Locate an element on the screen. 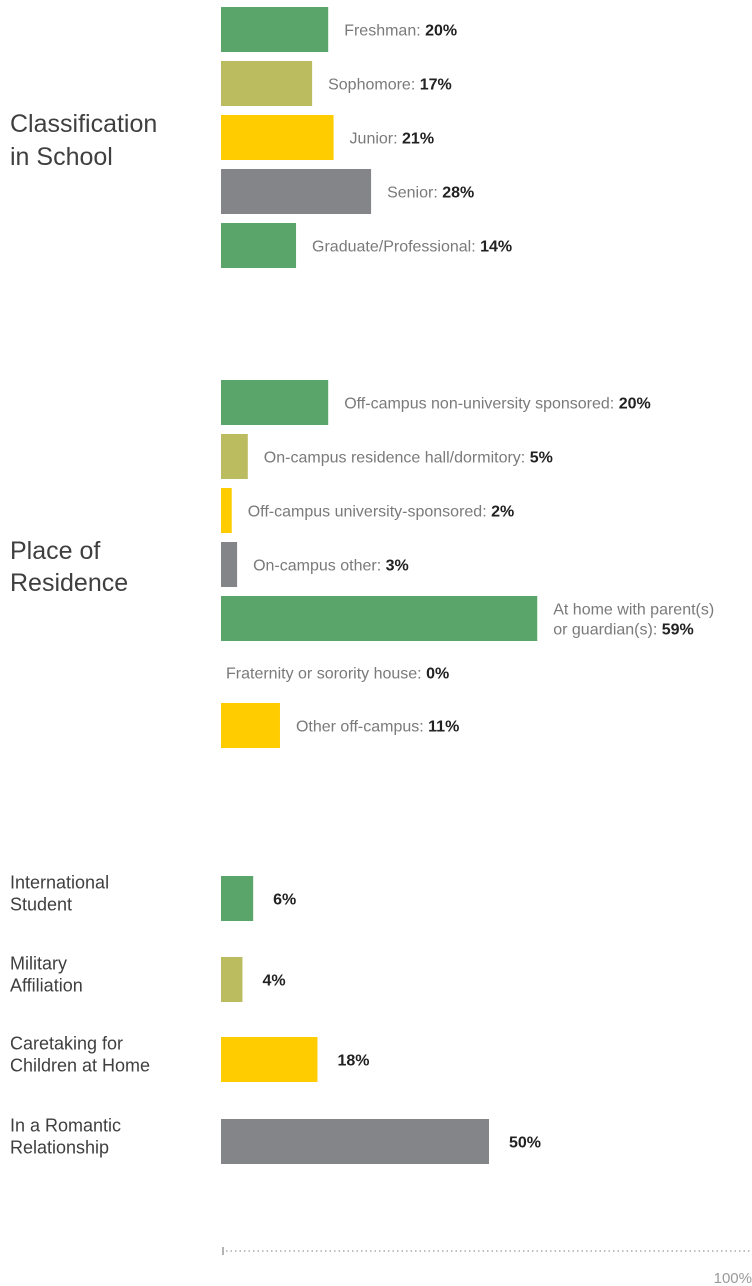  bar-value-on-campus-residence-hall-dormitory: 5% is located at coordinates (541, 458).